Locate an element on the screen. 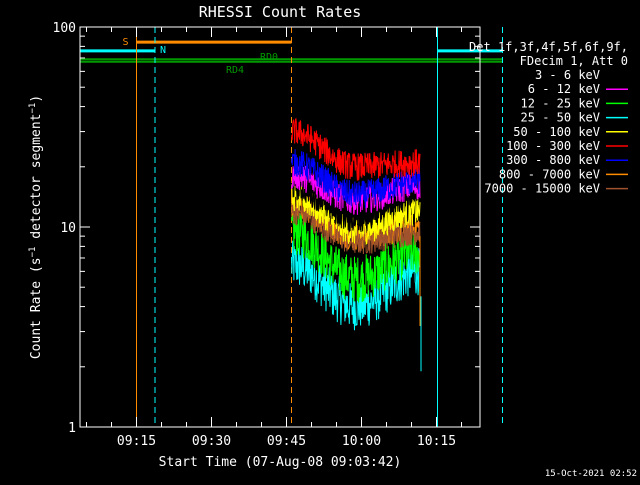 The height and width of the screenshot is (485, 640). label-rd4: RD4 is located at coordinates (235, 70).